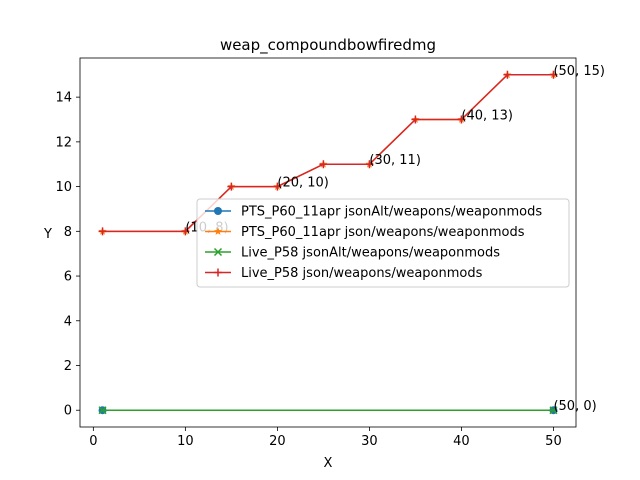  I want to click on legend-box, so click(383, 243).